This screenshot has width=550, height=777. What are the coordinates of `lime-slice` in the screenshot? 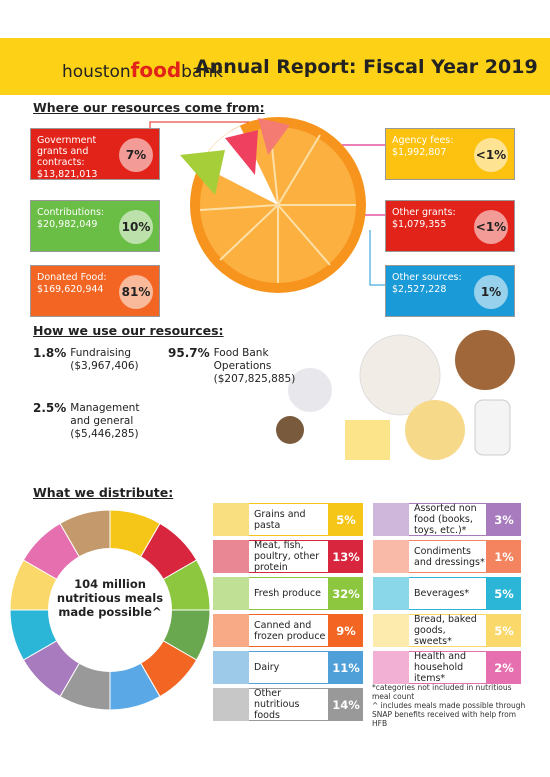 It's located at (202, 172).